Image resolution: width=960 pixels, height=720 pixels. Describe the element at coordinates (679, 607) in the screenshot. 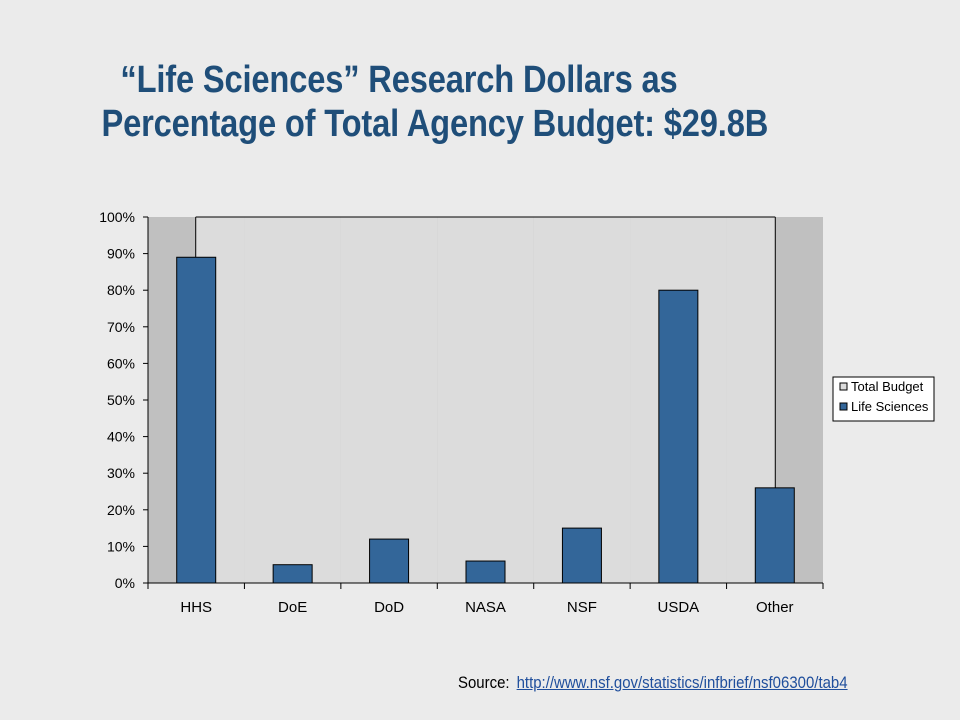

I see `x-tick-label-usda: USDA` at that location.